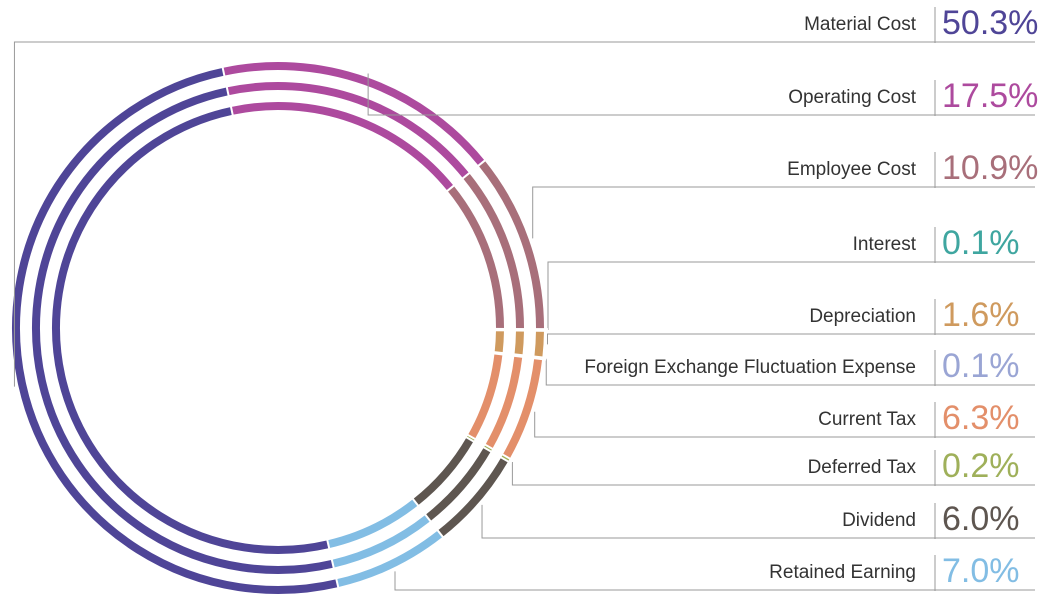  I want to click on category-label: Deferred Tax, so click(862, 467).